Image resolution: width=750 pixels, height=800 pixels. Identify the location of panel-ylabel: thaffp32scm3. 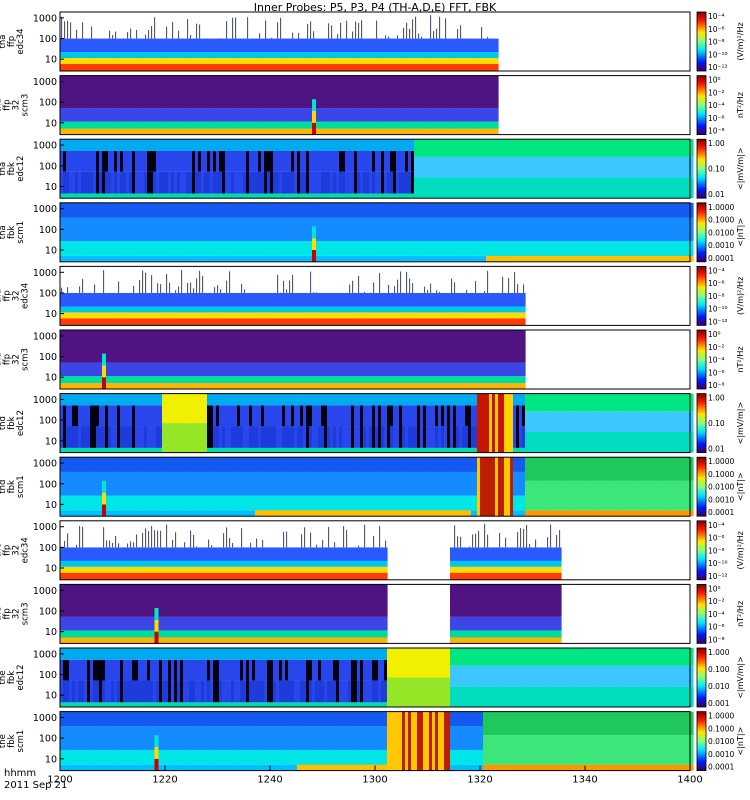
(15, 105).